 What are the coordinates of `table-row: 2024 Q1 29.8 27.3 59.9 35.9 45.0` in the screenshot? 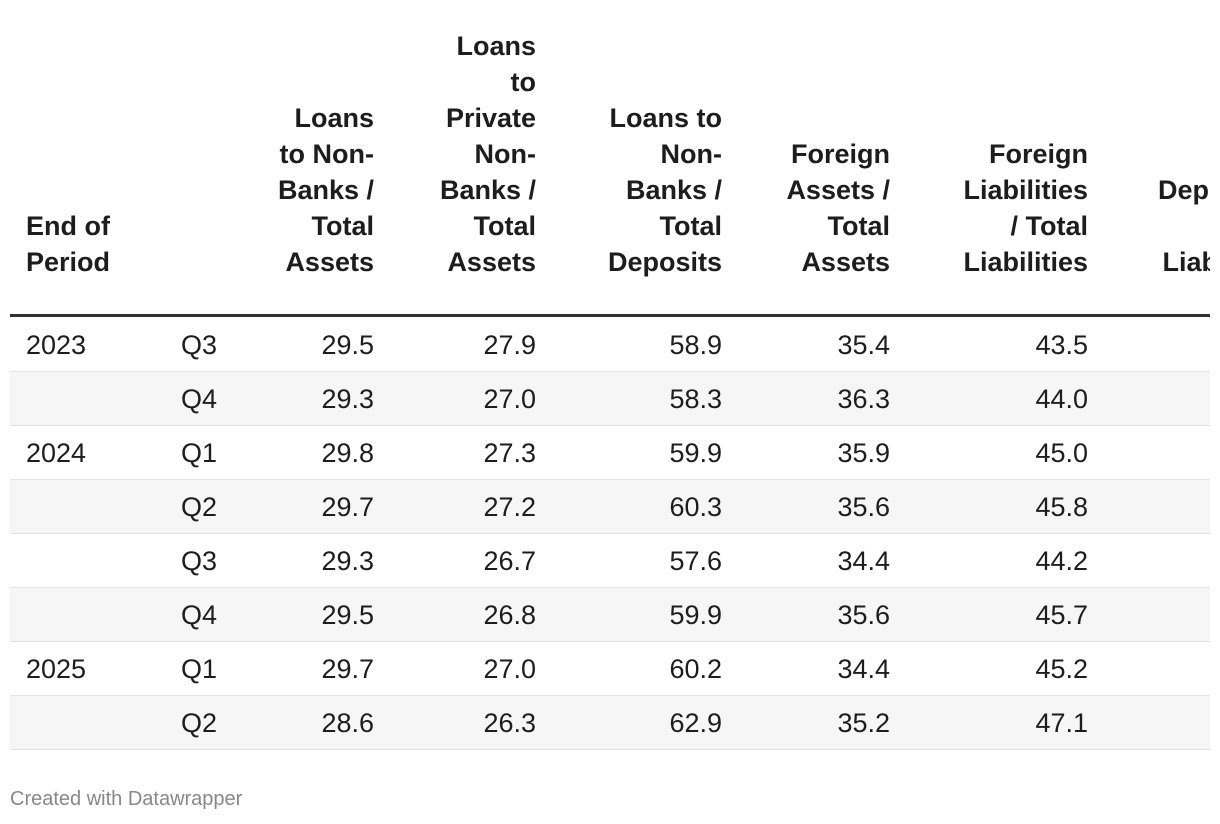 It's located at (610, 453).